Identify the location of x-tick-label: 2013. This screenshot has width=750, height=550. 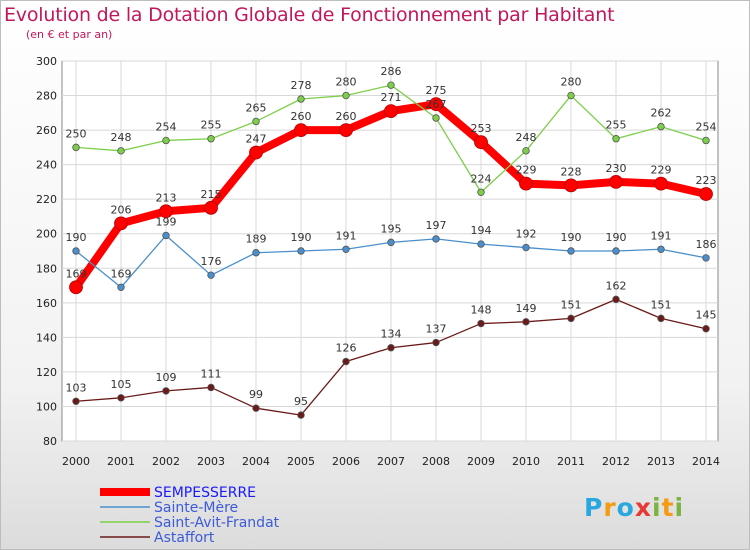
(661, 461).